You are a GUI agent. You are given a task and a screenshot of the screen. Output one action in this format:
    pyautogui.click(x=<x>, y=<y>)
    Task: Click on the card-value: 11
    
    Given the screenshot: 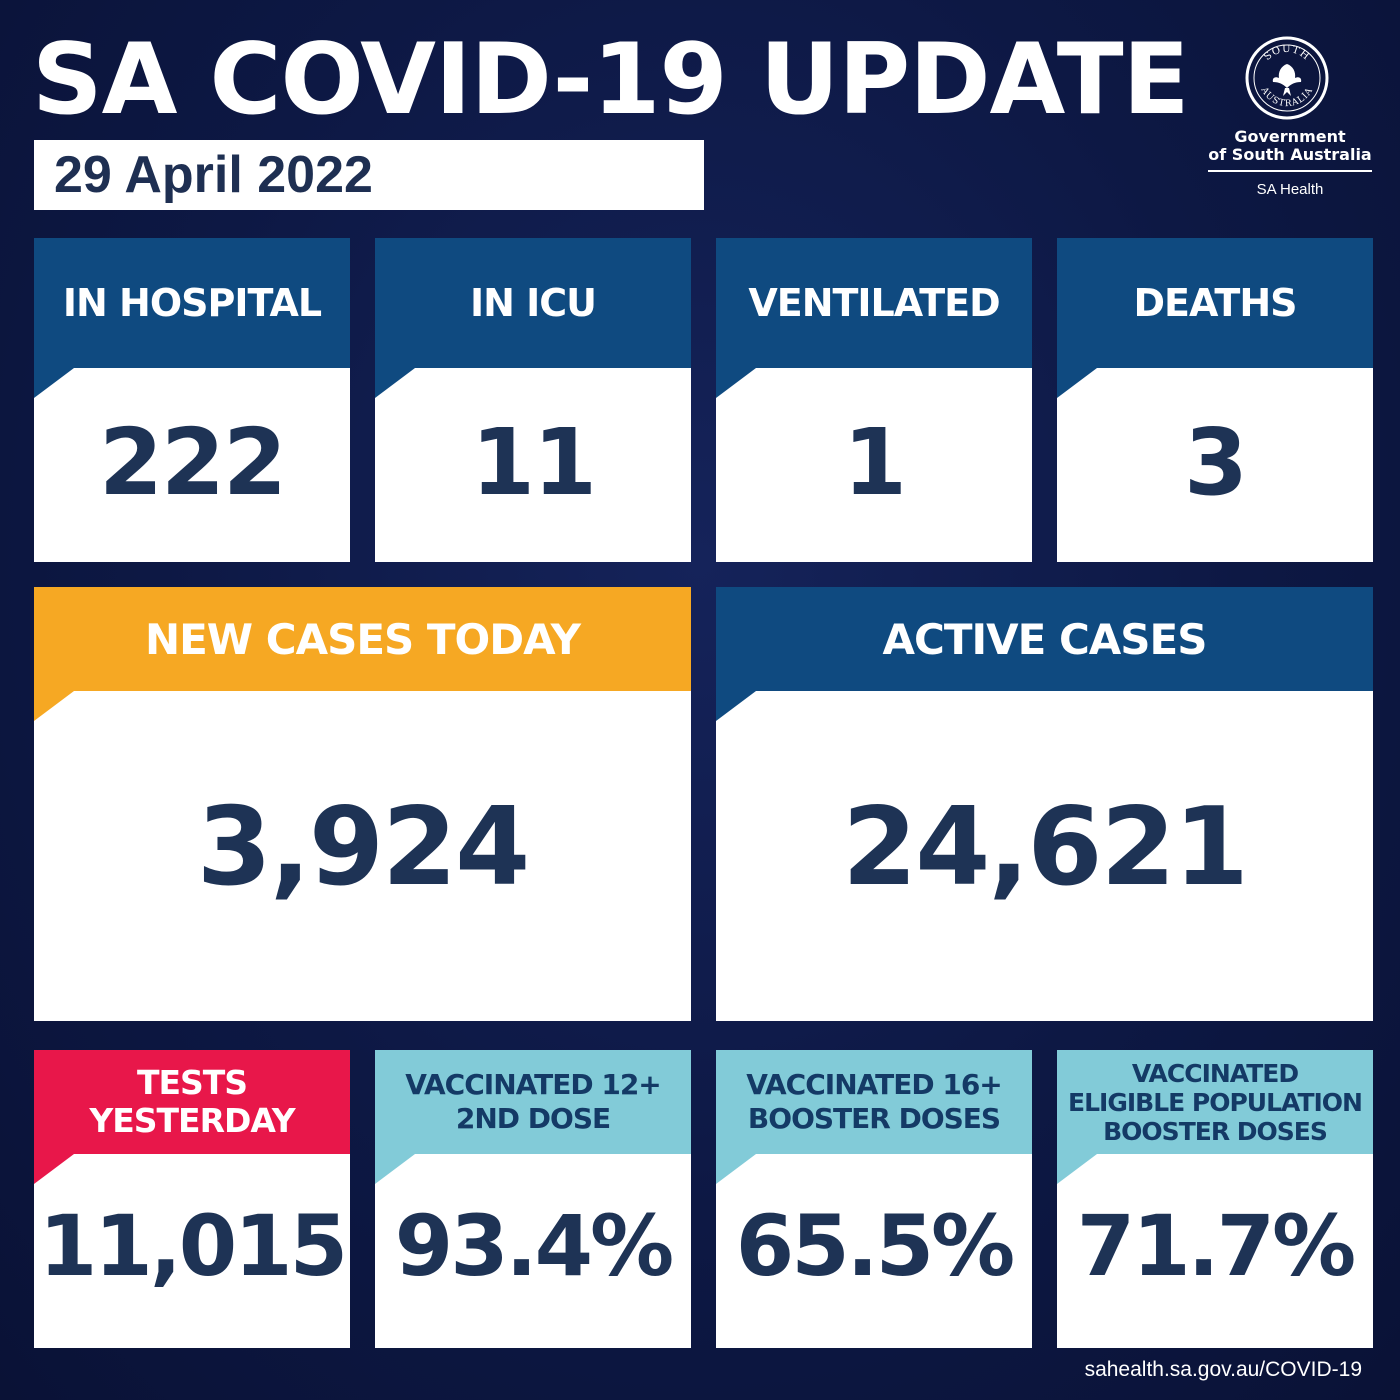 What is the action you would take?
    pyautogui.click(x=533, y=462)
    